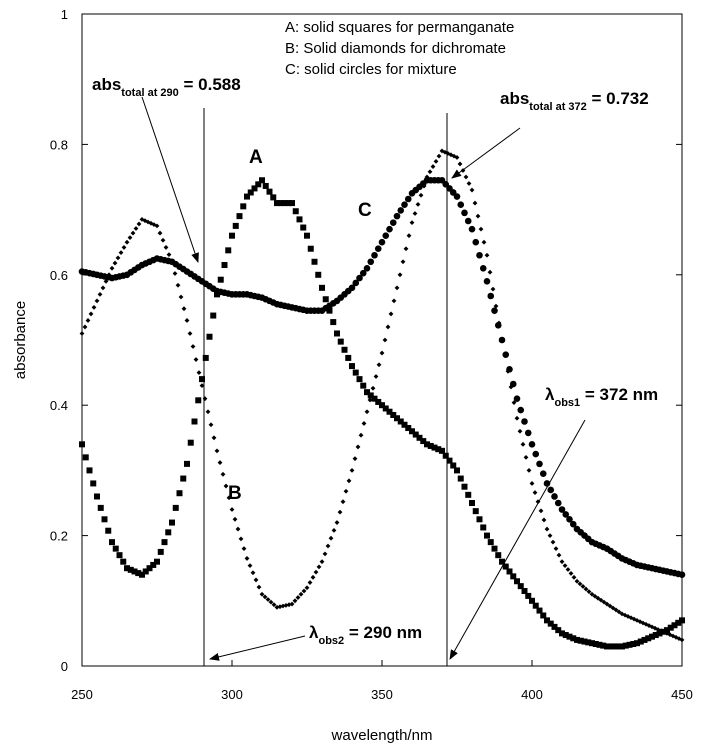 Image resolution: width=702 pixels, height=753 pixels. What do you see at coordinates (486, 153) in the screenshot?
I see `arrow-abs372` at bounding box center [486, 153].